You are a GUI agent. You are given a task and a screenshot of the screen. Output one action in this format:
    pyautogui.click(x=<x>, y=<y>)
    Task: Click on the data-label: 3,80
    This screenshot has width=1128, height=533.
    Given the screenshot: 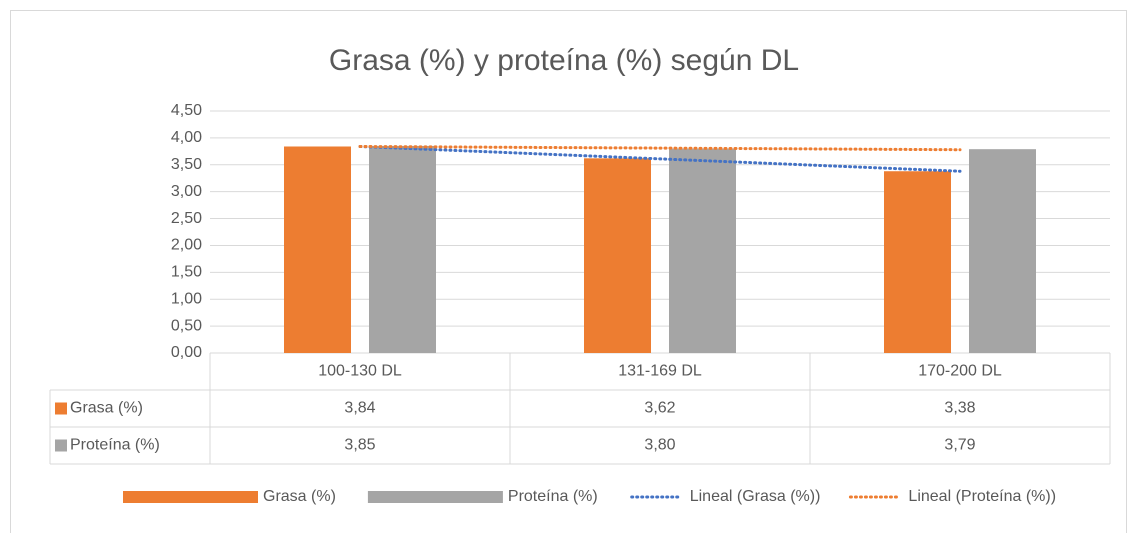 What is the action you would take?
    pyautogui.click(x=659, y=445)
    